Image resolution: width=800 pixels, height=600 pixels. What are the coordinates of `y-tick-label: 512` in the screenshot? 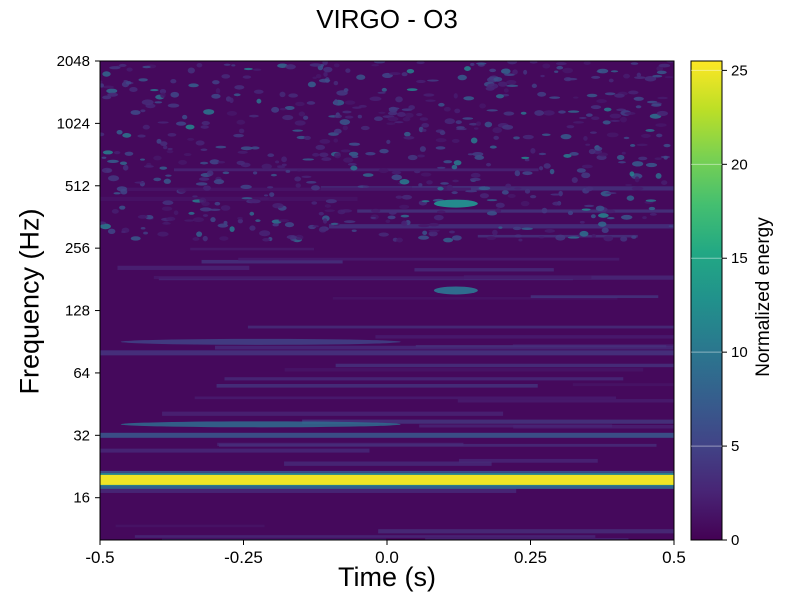 It's located at (77, 186).